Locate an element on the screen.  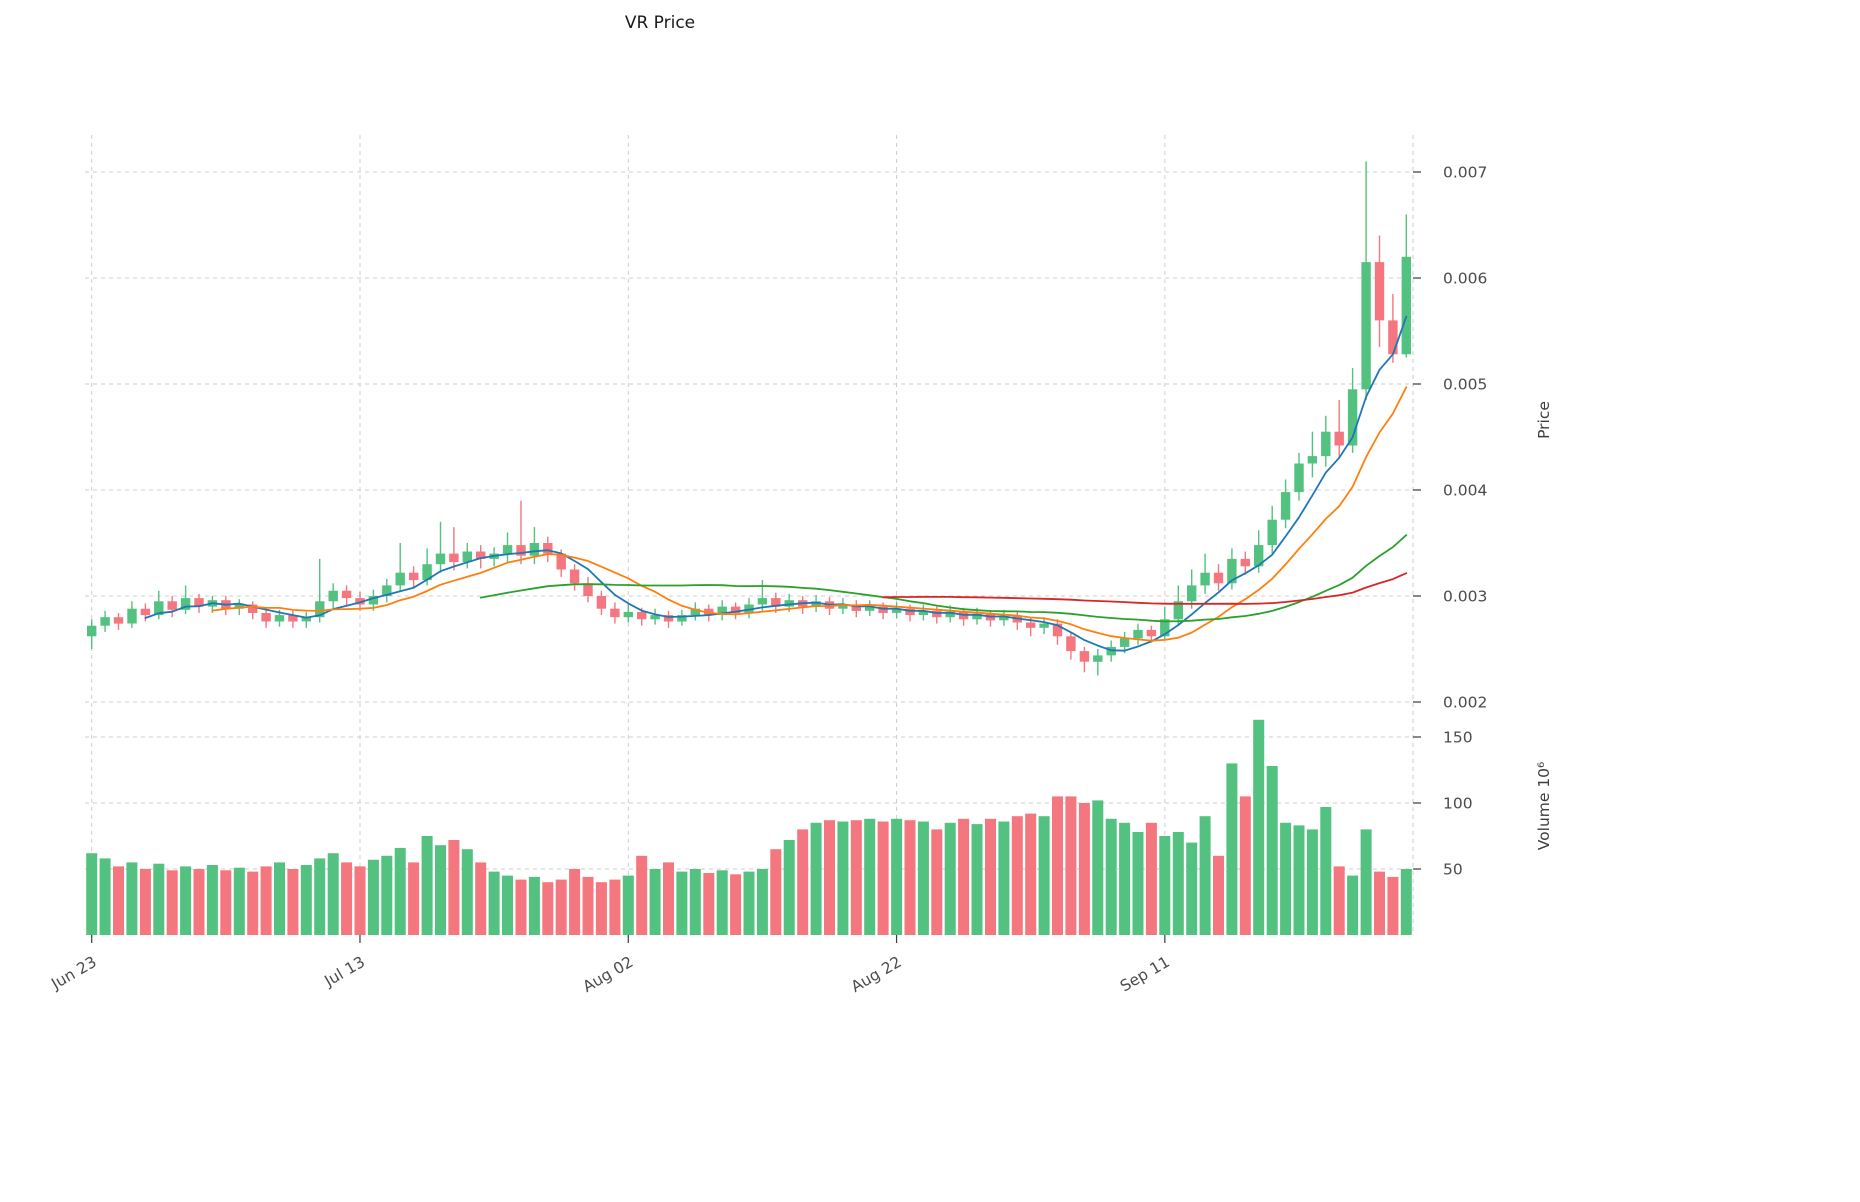
volume-tick-label: 150 is located at coordinates (1458, 738).